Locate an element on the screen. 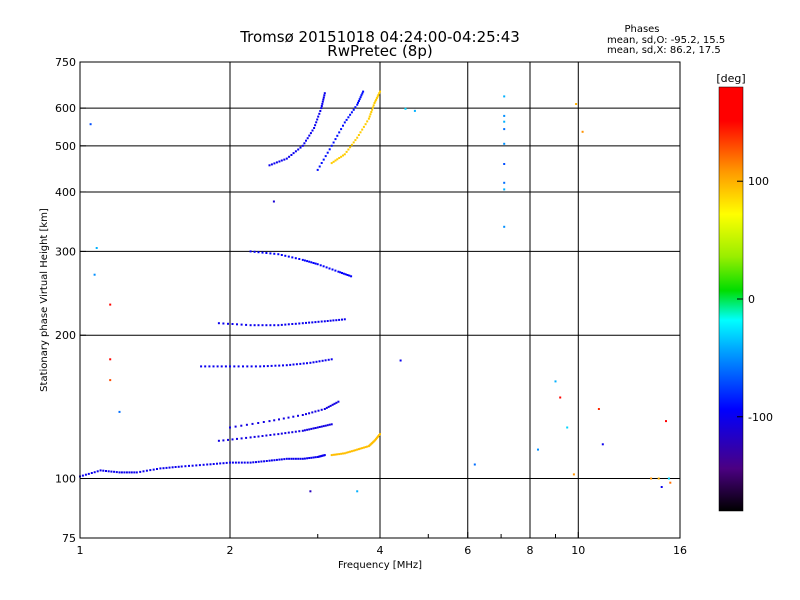 The height and width of the screenshot is (600, 800). chart-subtitle: RwPretec (8p) is located at coordinates (379, 51).